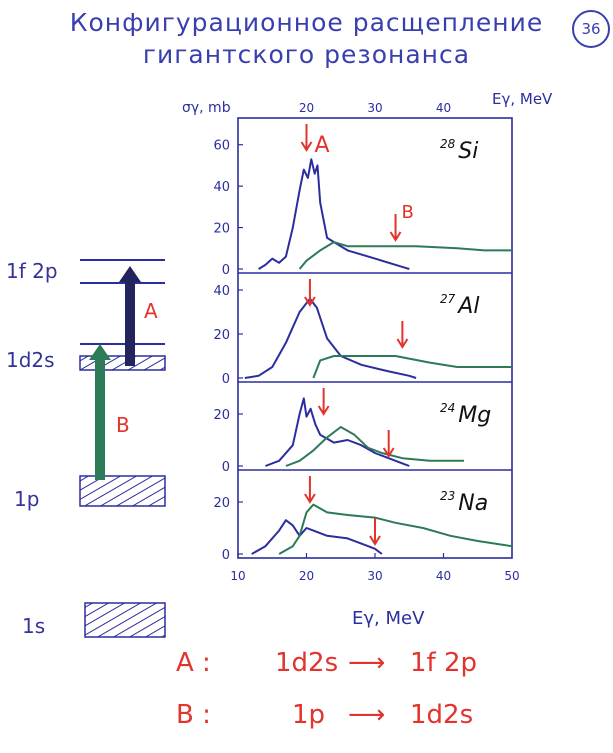 This screenshot has height=753, width=613. What do you see at coordinates (206, 108) in the screenshot?
I see `y-axis-label: σγ, mb` at bounding box center [206, 108].